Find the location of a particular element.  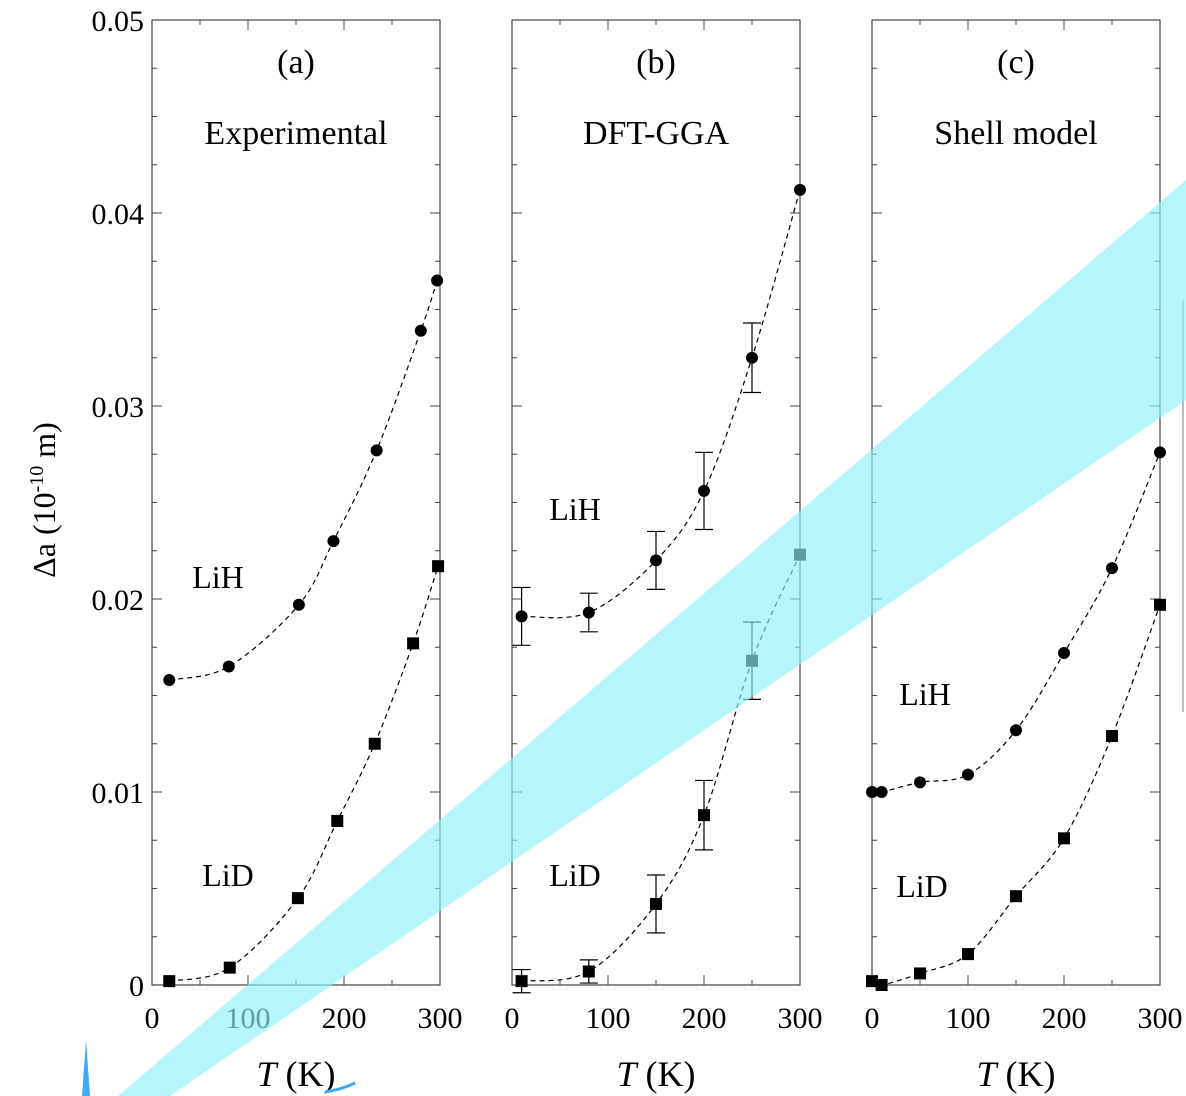

y-axis-label-exp: -10 is located at coordinates (37, 479).